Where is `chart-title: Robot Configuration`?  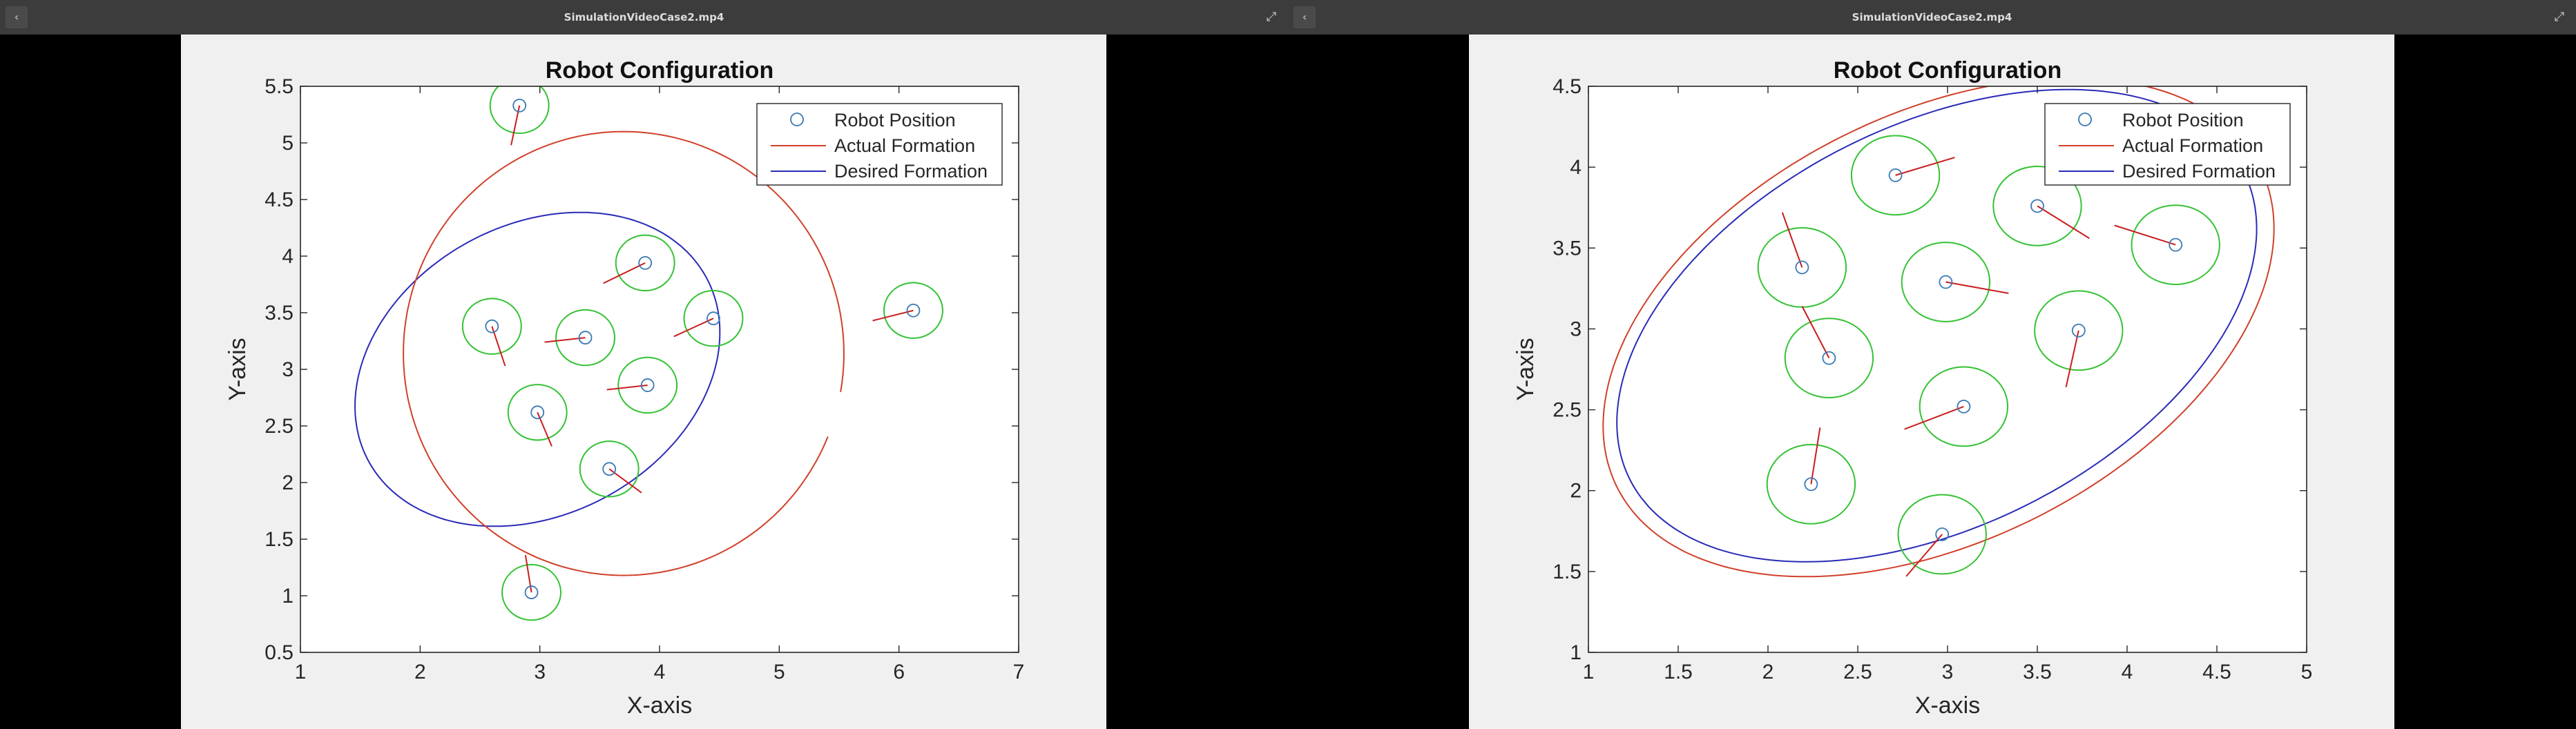 chart-title: Robot Configuration is located at coordinates (1947, 70).